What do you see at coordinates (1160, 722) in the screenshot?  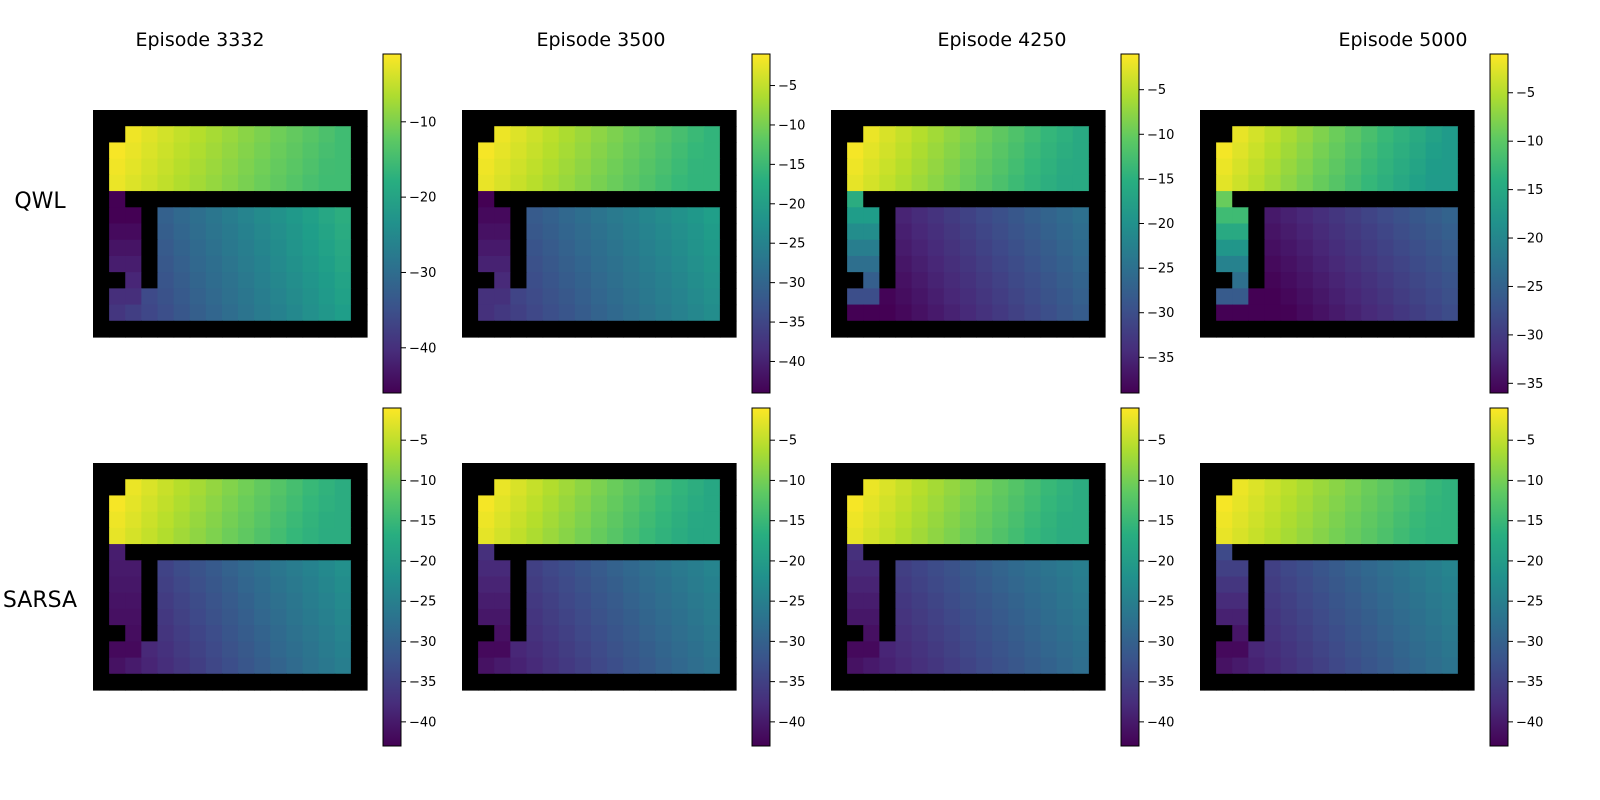 I see `colorbar-tick-label: −40` at bounding box center [1160, 722].